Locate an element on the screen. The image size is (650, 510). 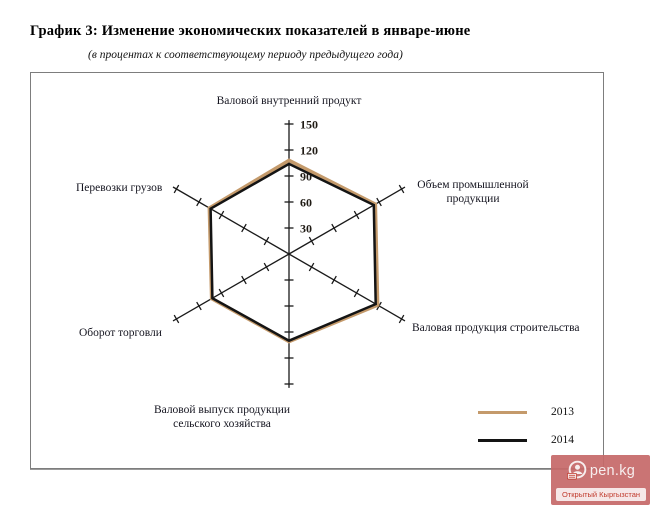
legend-line-2013 is located at coordinates (502, 412).